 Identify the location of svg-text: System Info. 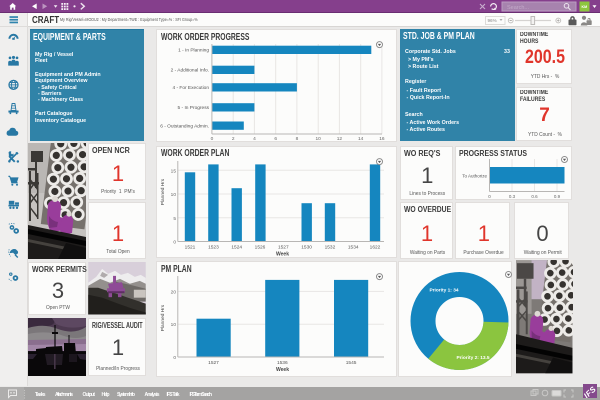
(126, 395).